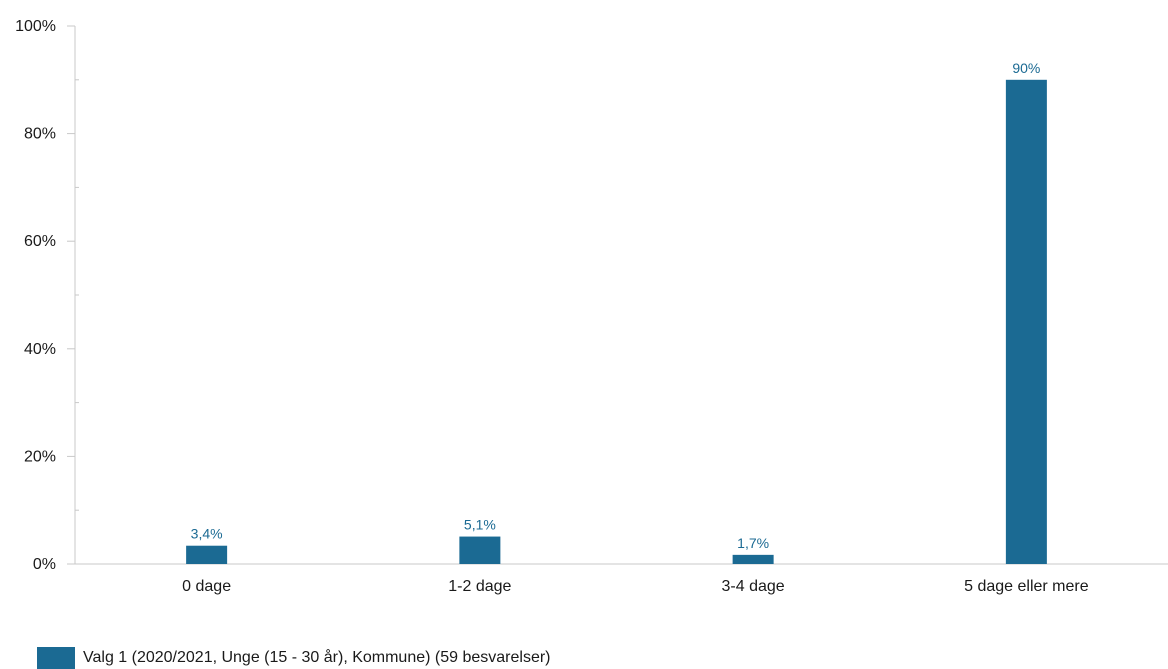 The width and height of the screenshot is (1168, 669). Describe the element at coordinates (753, 543) in the screenshot. I see `data-label: 1,7%` at that location.